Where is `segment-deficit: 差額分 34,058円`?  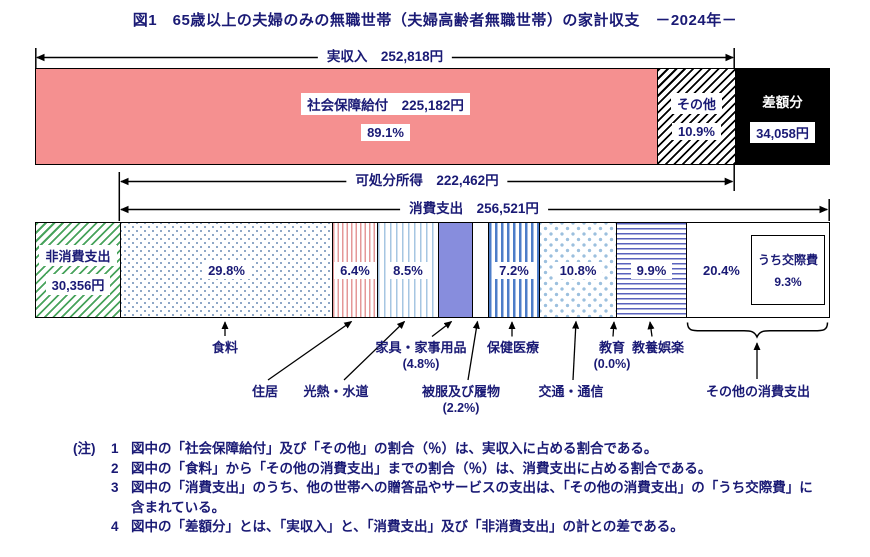 segment-deficit: 差額分 34,058円 is located at coordinates (782, 116).